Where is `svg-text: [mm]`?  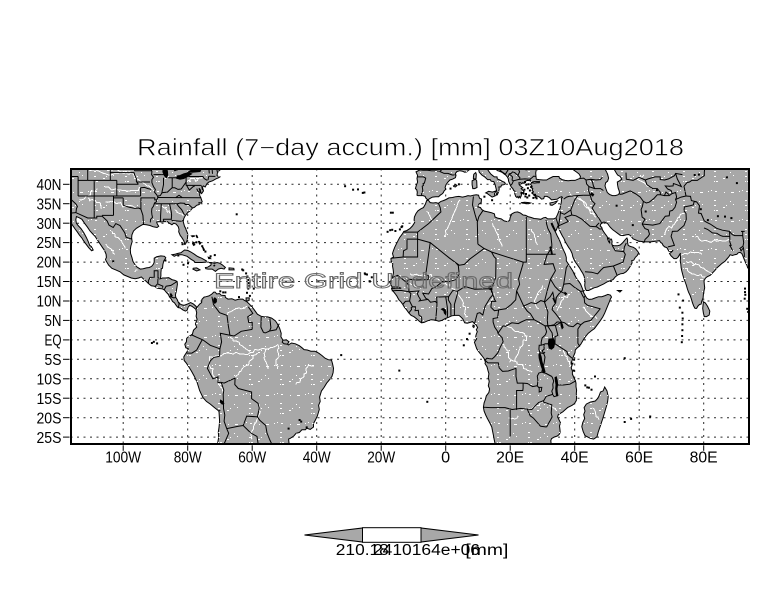 svg-text: [mm] is located at coordinates (486, 550).